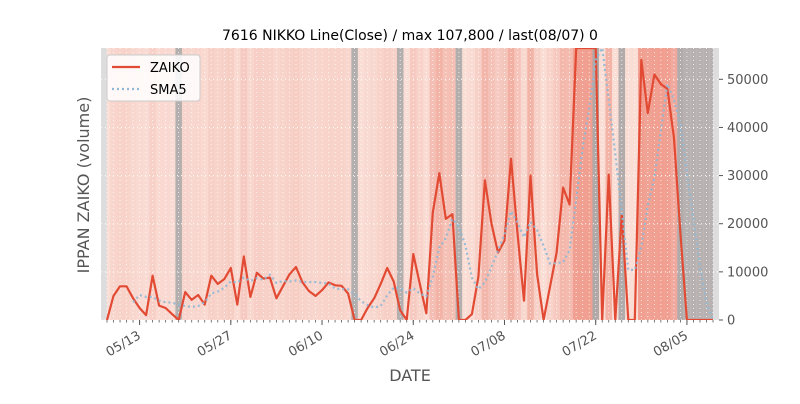  Describe the element at coordinates (580, 344) in the screenshot. I see `x-tick-label: 07/22` at that location.